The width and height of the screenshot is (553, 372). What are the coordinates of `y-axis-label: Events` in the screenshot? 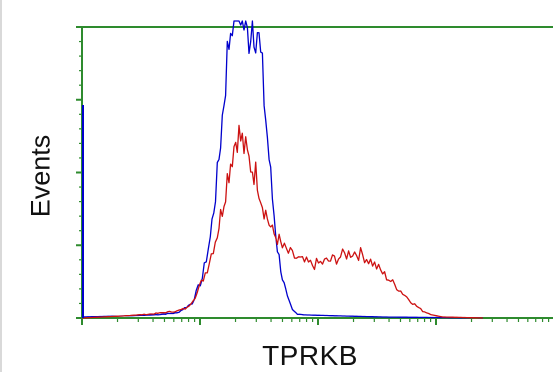 It's located at (40, 176).